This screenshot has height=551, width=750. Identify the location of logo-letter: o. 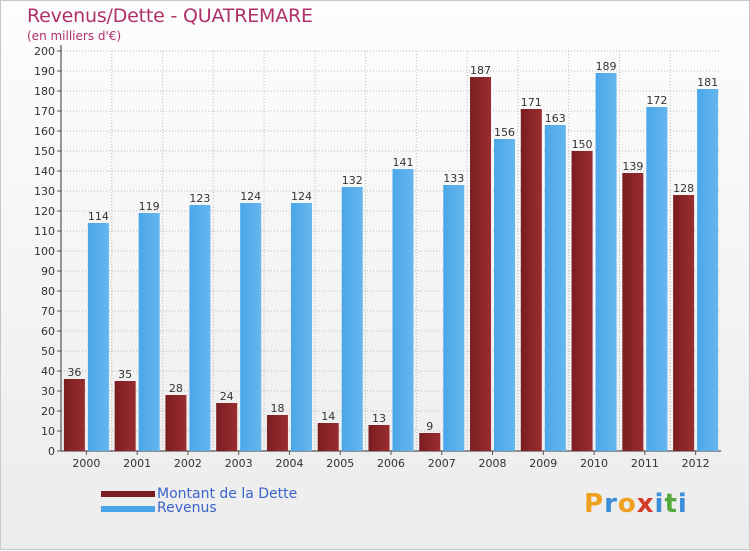
(627, 504).